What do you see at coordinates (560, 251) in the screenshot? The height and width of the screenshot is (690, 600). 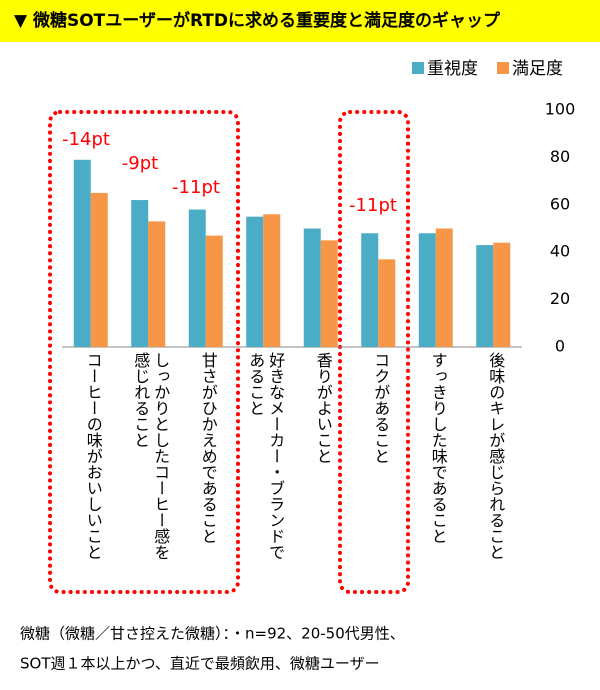 I see `y-tick-label: 40` at bounding box center [560, 251].